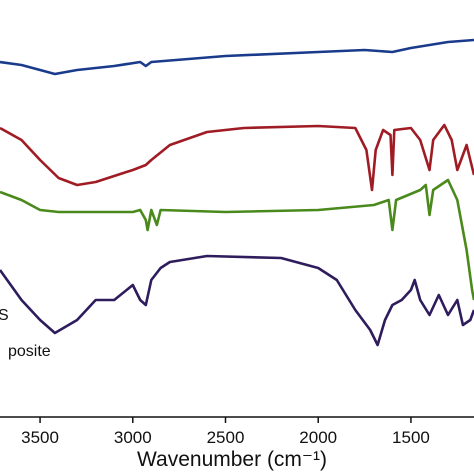 This screenshot has height=474, width=474. Describe the element at coordinates (4, 315) in the screenshot. I see `series-label: S` at that location.